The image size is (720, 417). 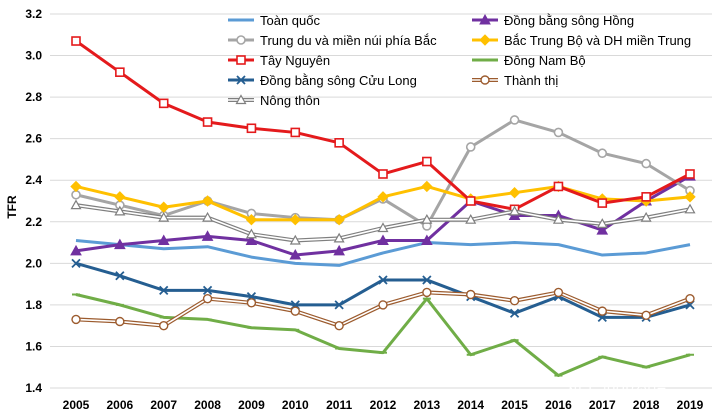 I want to click on x-tick-label: 2017, so click(x=602, y=405).